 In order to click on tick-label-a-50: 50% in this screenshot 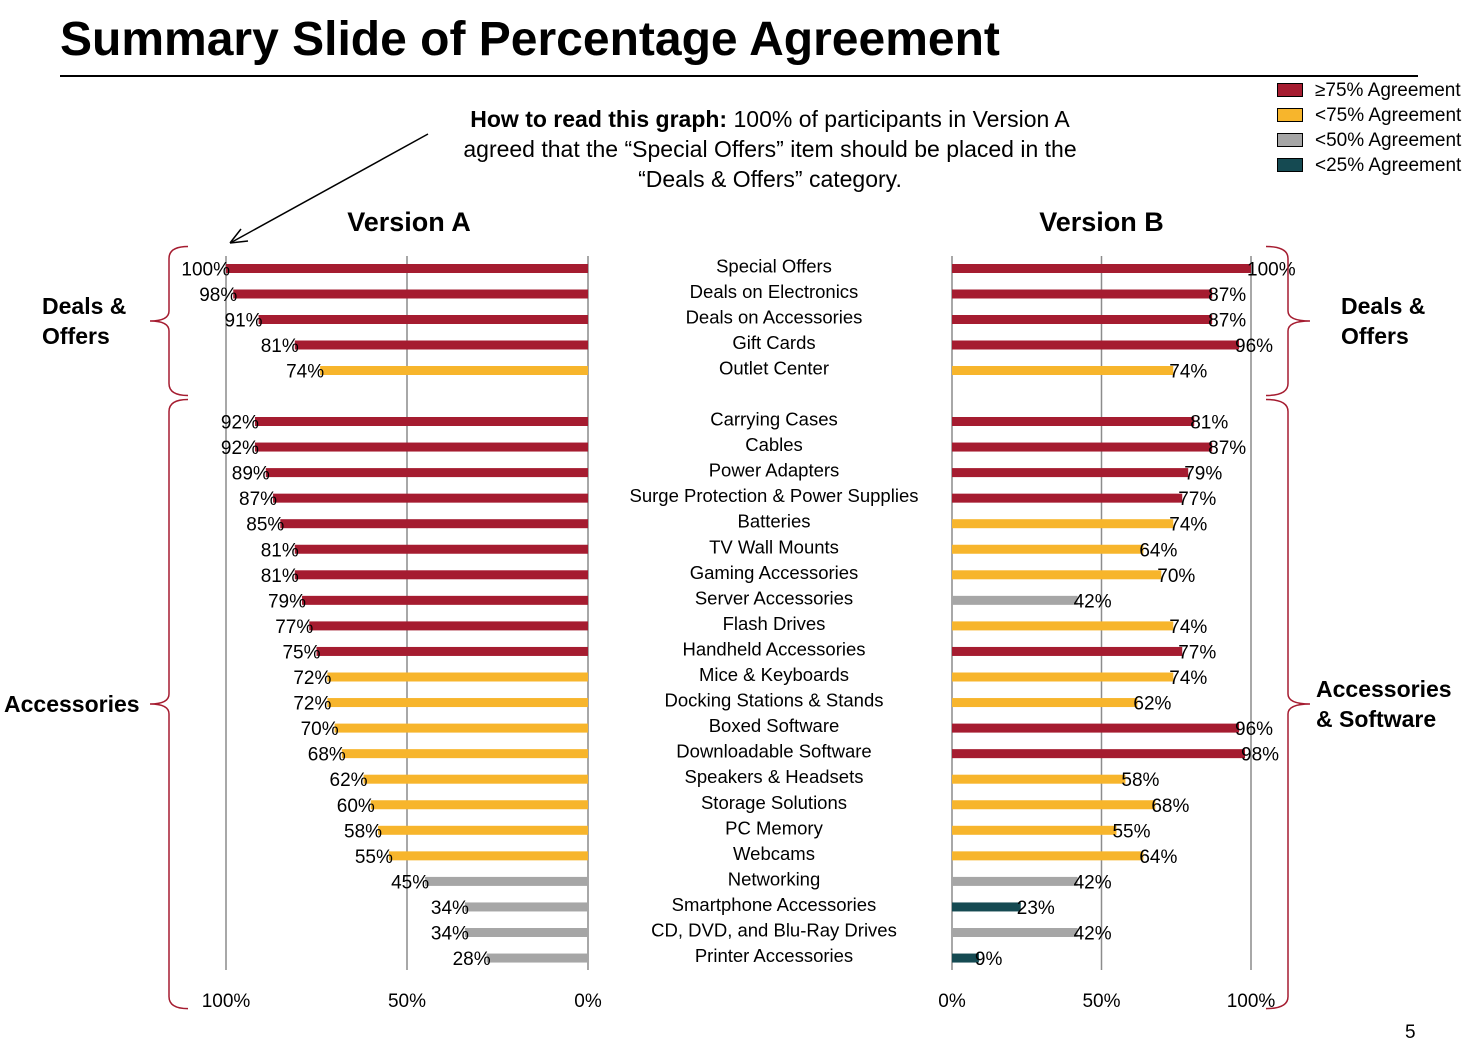, I will do `click(407, 1001)`.